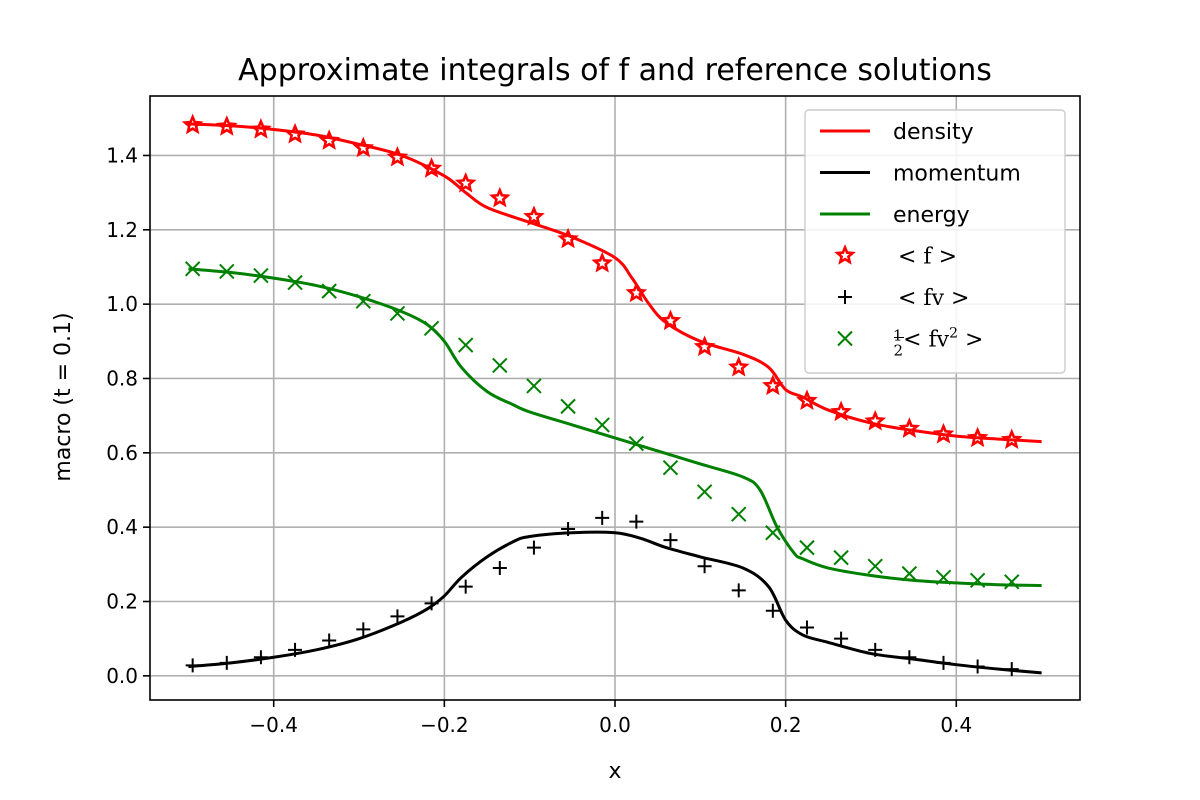 This screenshot has width=1200, height=800. Describe the element at coordinates (933, 132) in the screenshot. I see `legend-label: density` at that location.